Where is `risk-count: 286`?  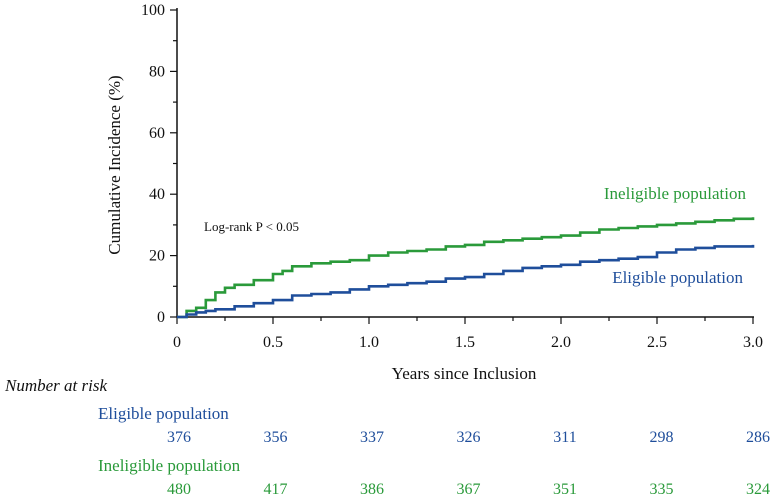 risk-count: 286 is located at coordinates (758, 437).